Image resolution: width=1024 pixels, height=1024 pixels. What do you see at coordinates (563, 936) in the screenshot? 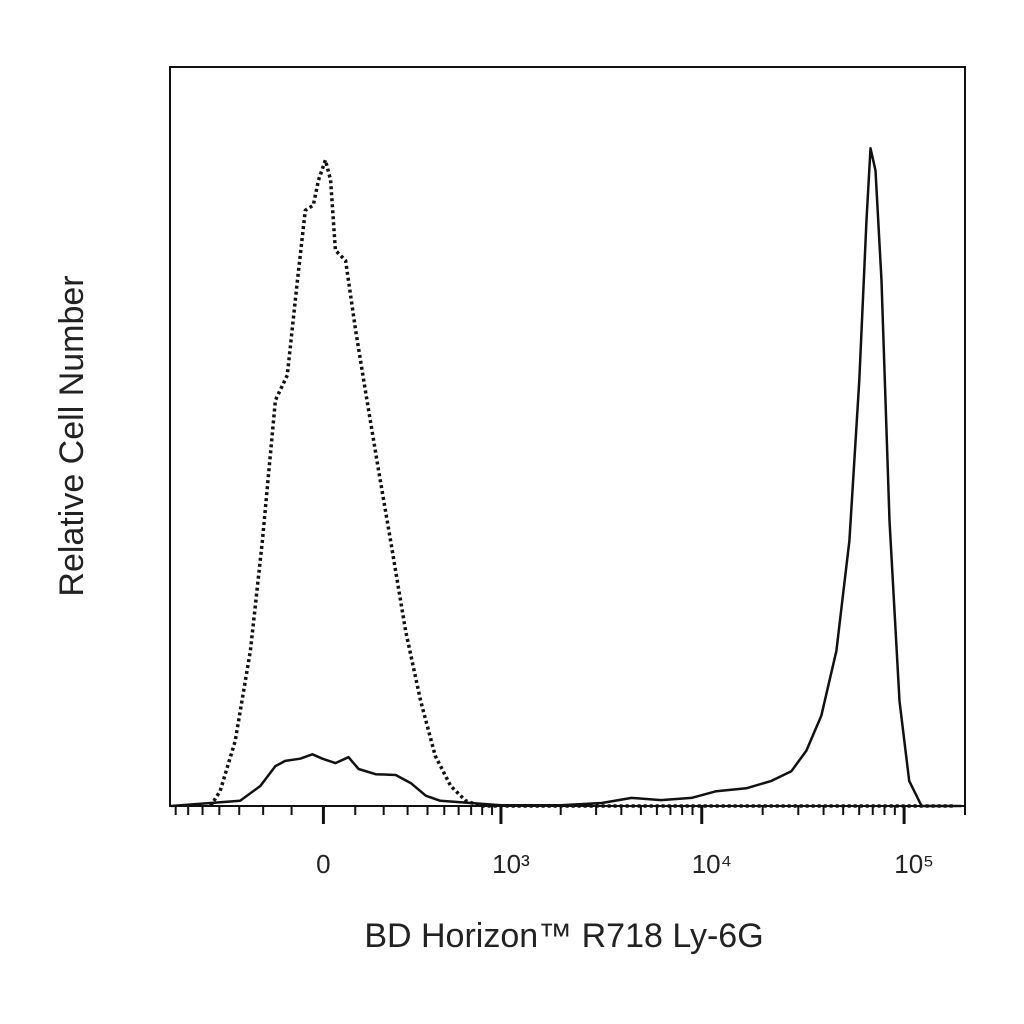
I see `x-axis-title: BD Horizon™ R718 Ly-6G` at bounding box center [563, 936].